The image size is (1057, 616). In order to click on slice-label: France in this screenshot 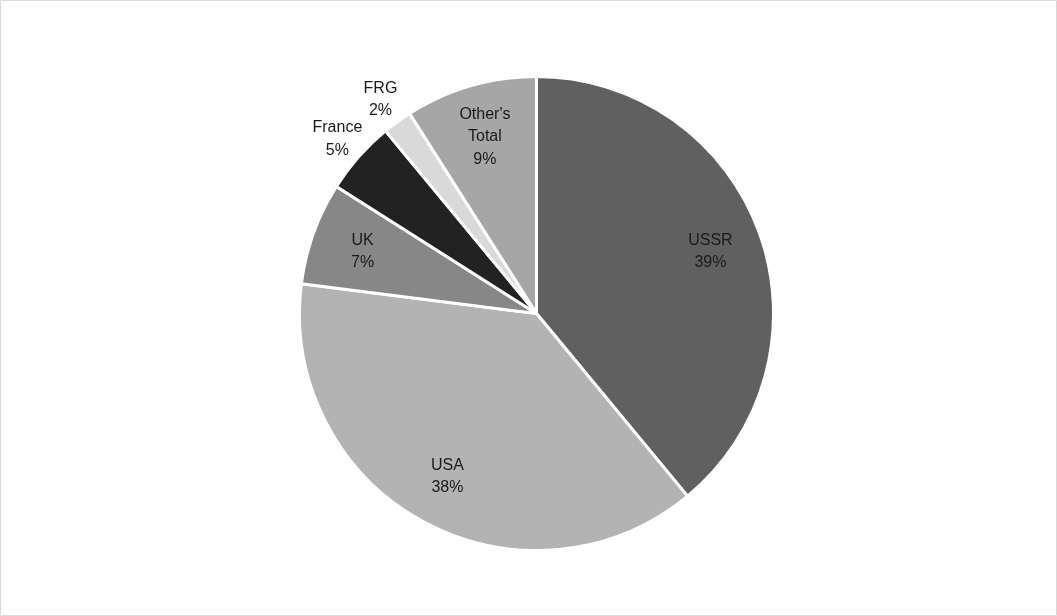, I will do `click(337, 127)`.